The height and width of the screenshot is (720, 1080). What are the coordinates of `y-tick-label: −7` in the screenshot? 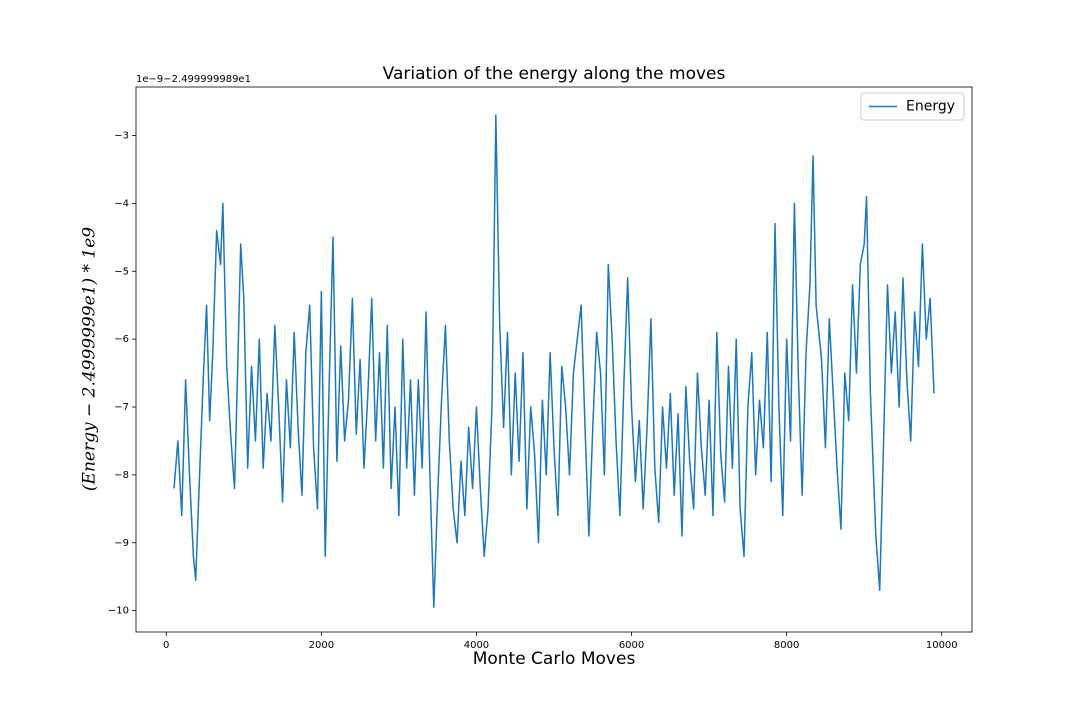 It's located at (121, 407).